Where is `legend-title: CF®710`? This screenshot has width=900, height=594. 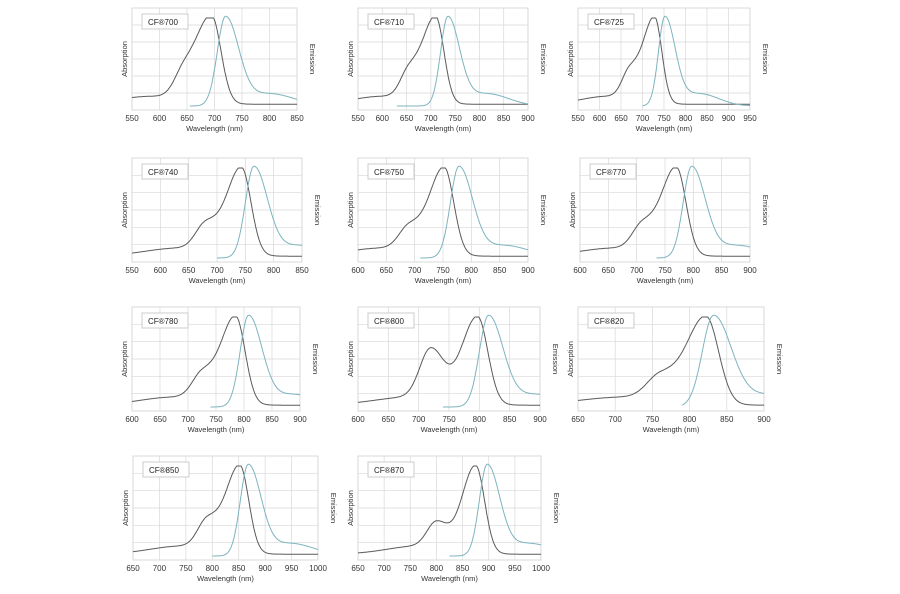
legend-title: CF®710 is located at coordinates (389, 22).